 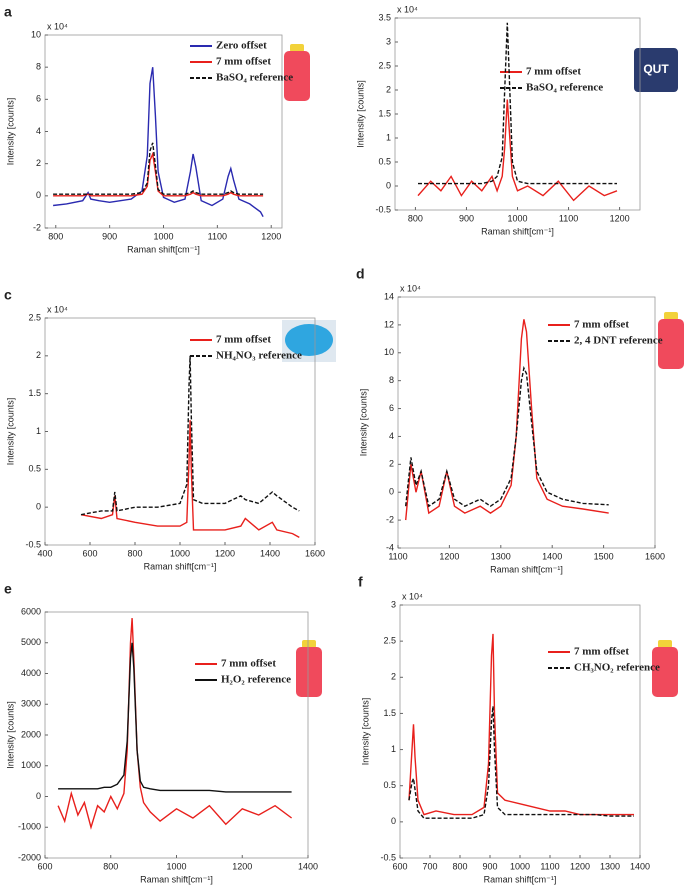 I want to click on x-tick-label: 900, so click(x=109, y=236).